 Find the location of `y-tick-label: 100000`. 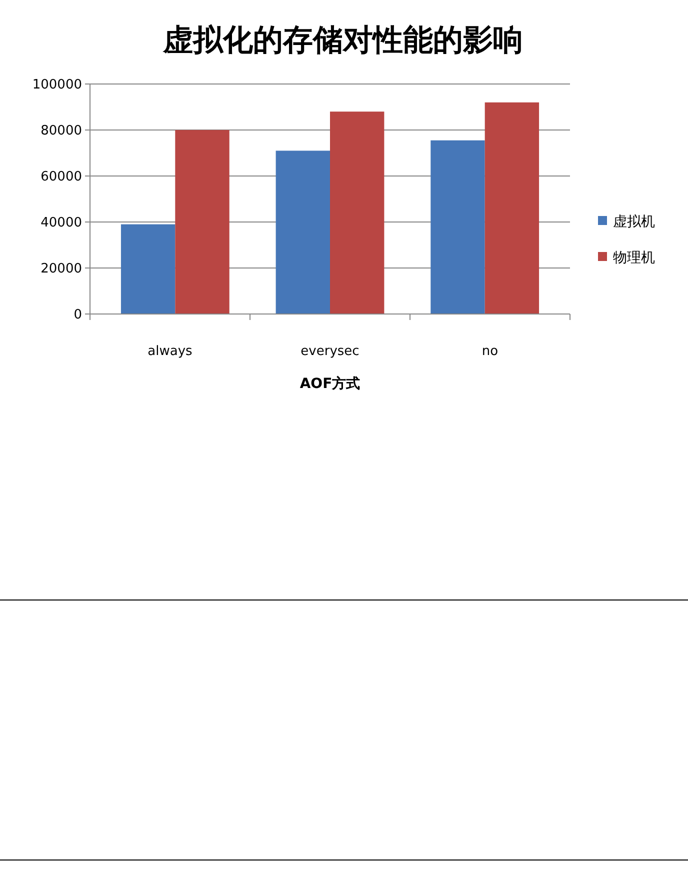

y-tick-label: 100000 is located at coordinates (57, 85).